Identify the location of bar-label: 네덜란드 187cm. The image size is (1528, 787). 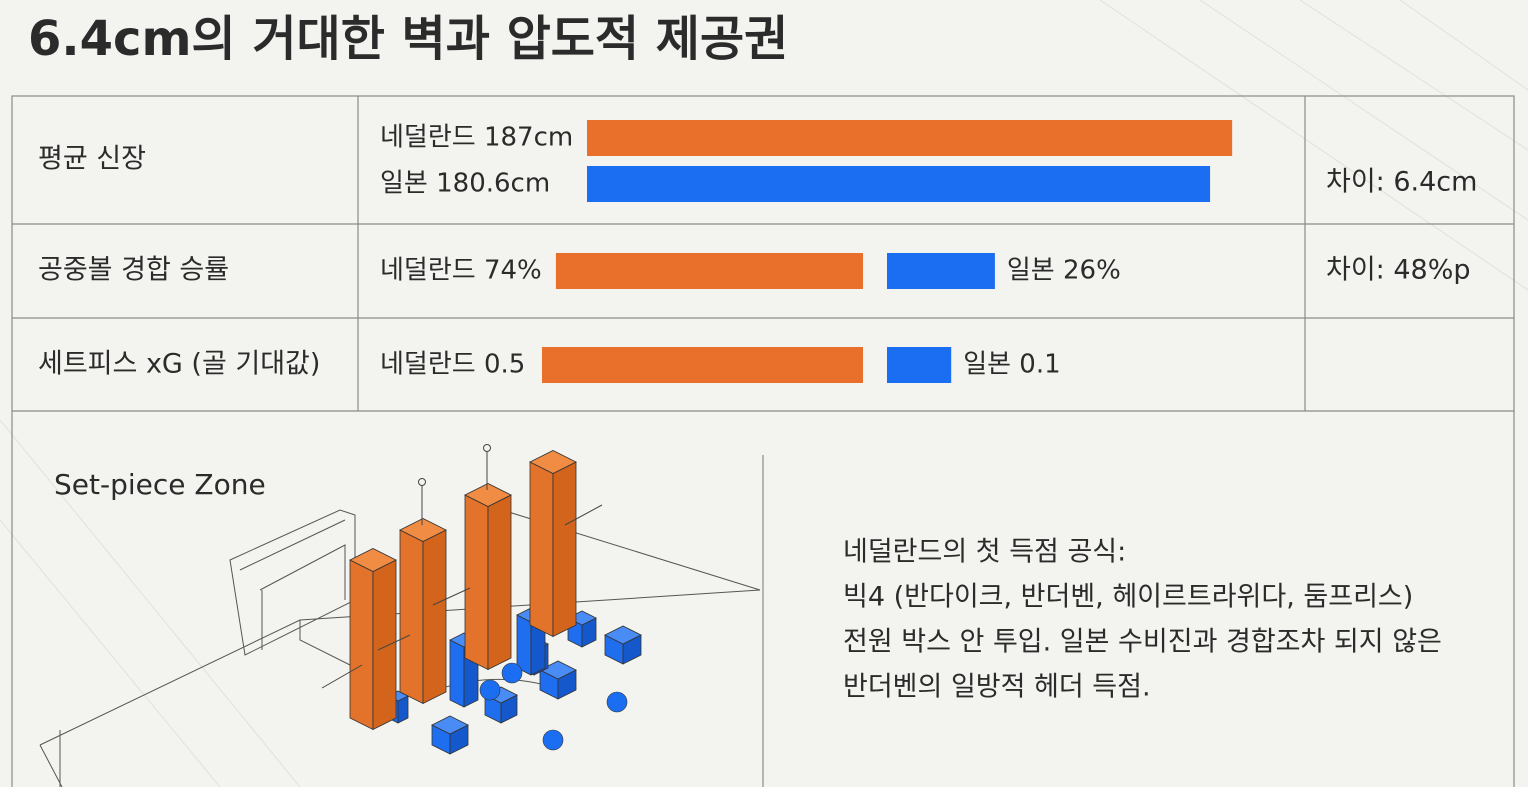
(476, 138).